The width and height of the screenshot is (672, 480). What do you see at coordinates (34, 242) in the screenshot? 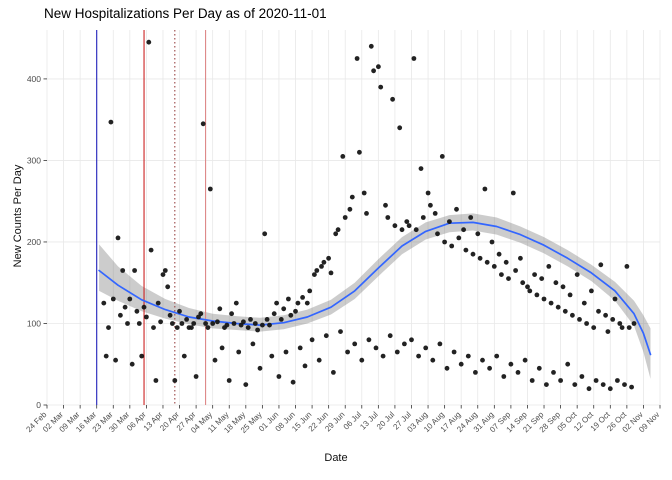
I see `y-tick-labels: 0 100 200 300 400` at bounding box center [34, 242].